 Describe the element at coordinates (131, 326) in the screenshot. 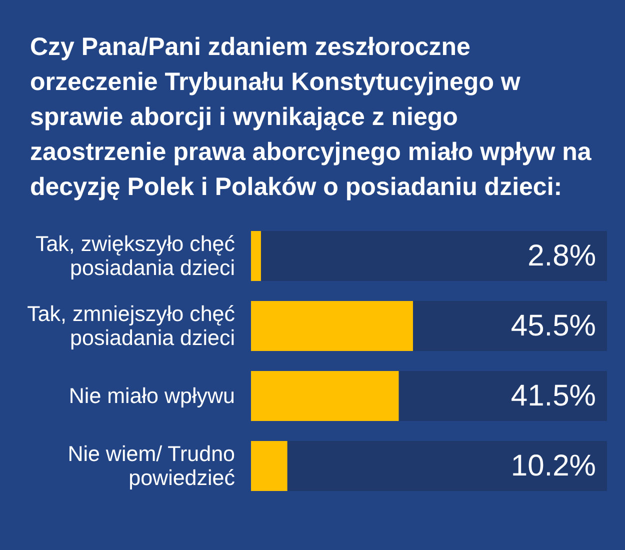

I see `y-tick-label: Tak, zmniejszyło chęć posiadania dzieci` at that location.